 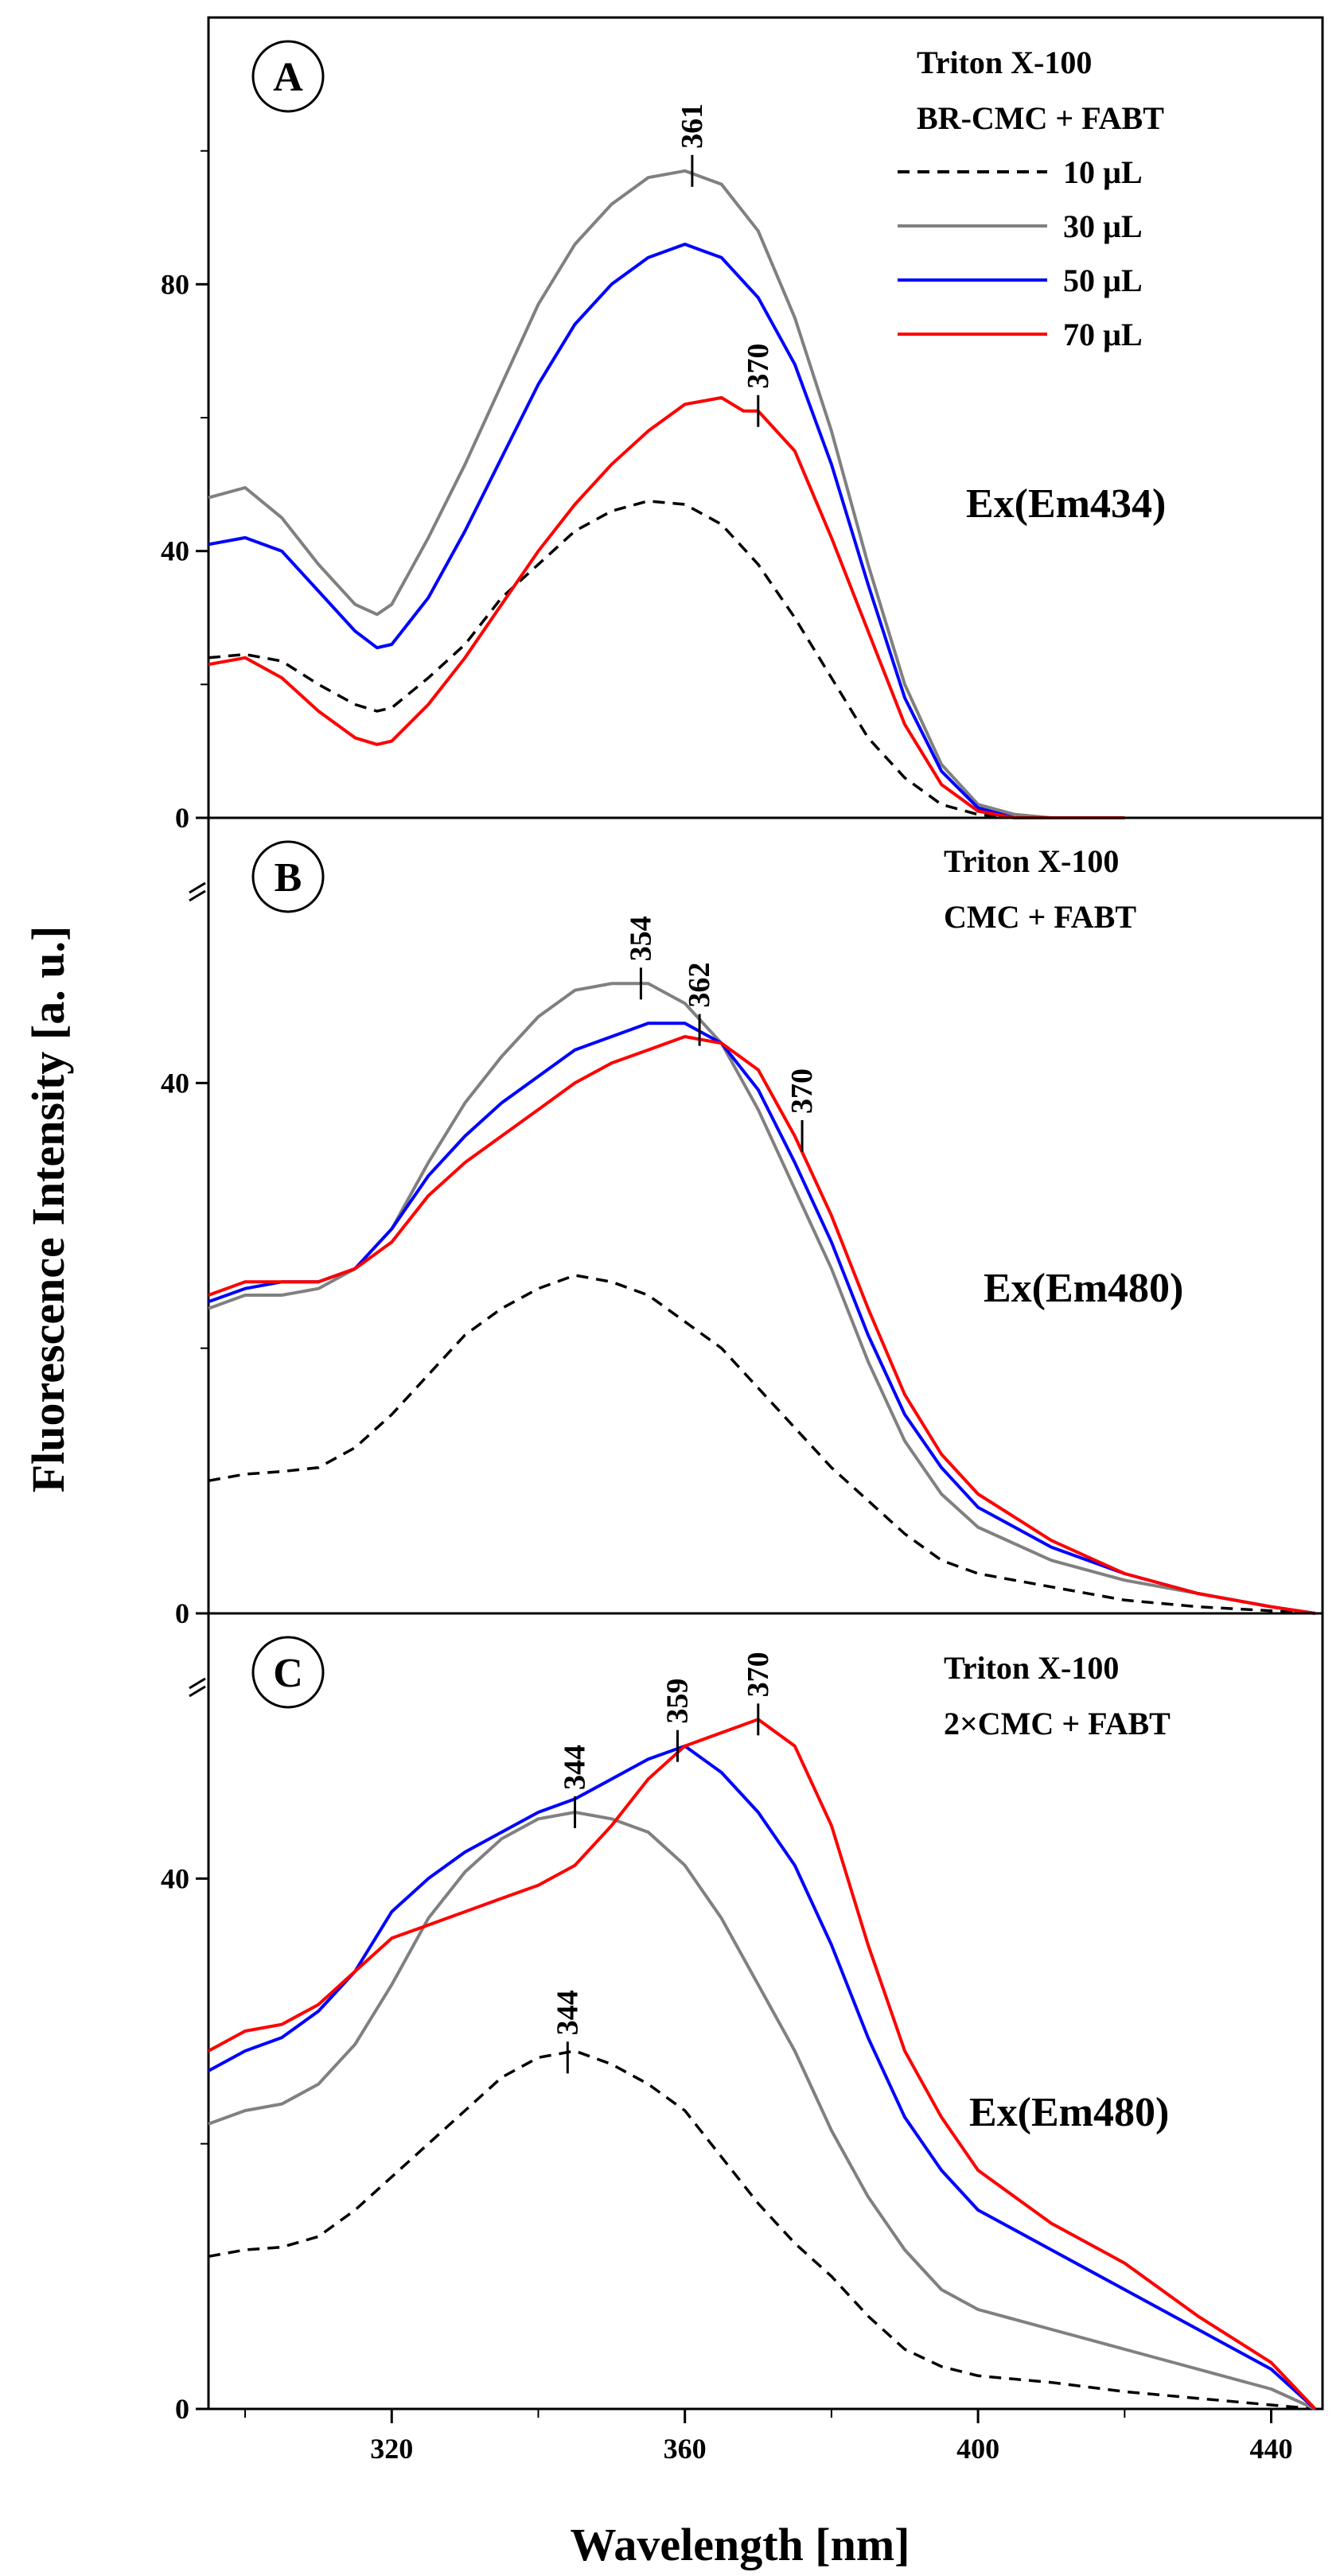 What do you see at coordinates (48, 1210) in the screenshot?
I see `y-axis-title: Fluorescence Intensity [a. u.]` at bounding box center [48, 1210].